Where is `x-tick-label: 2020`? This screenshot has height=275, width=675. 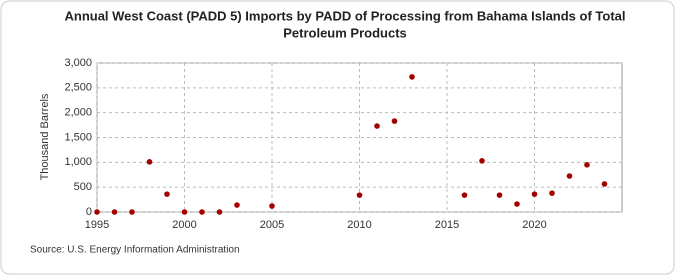
x-tick-label: 2020 is located at coordinates (534, 225).